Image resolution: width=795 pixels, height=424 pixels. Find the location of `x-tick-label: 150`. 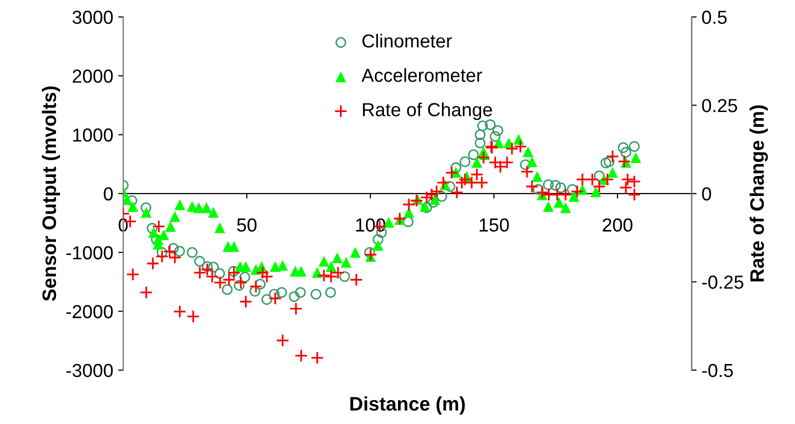

x-tick-label: 150 is located at coordinates (494, 225).